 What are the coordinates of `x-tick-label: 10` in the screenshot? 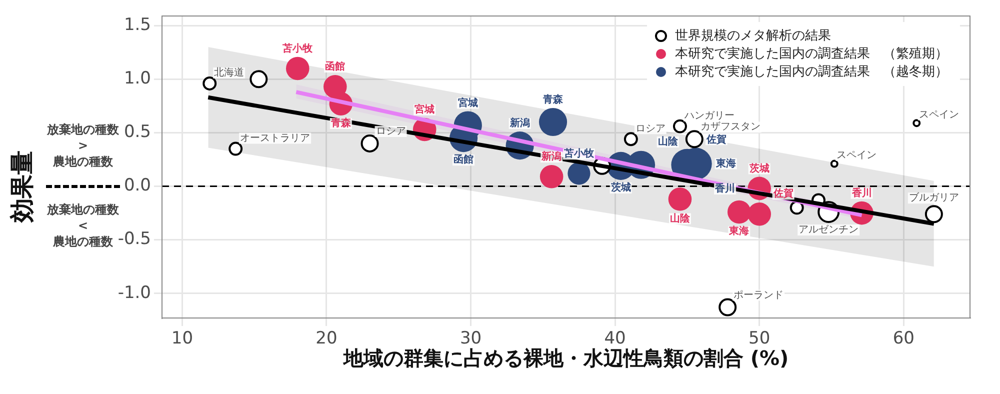 It's located at (182, 338).